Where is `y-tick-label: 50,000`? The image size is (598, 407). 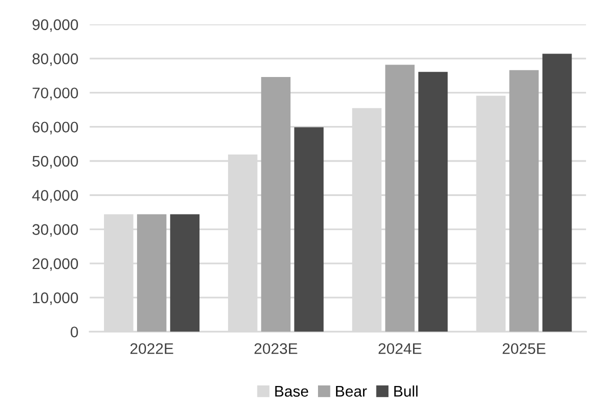 y-tick-label: 50,000 is located at coordinates (55, 162).